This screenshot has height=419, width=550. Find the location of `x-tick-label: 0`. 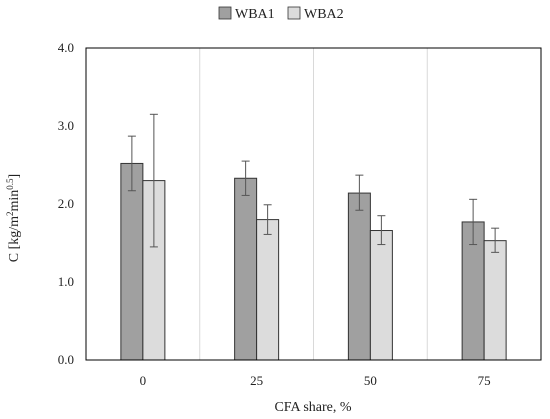

x-tick-label: 0 is located at coordinates (143, 380).